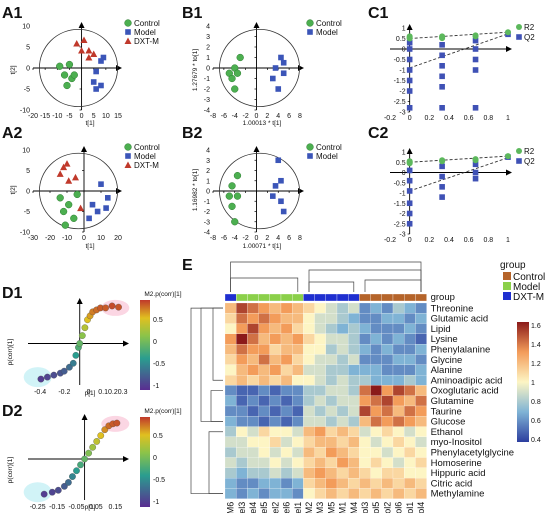 The height and width of the screenshot is (513, 550). What do you see at coordinates (402, 194) in the screenshot?
I see `C2-ytick-label: -1` at bounding box center [402, 194].